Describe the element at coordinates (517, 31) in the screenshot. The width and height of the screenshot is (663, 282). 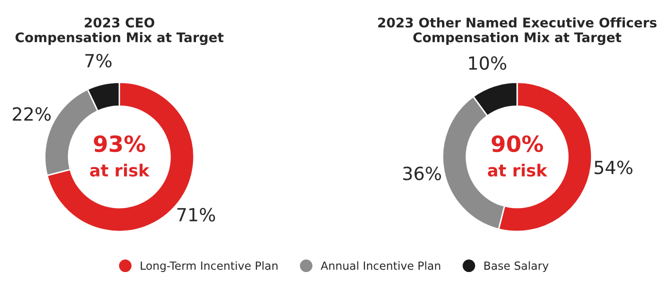
I see `chart-title: 2023 Other Named Executive Officers Compensation Mix at Target` at that location.